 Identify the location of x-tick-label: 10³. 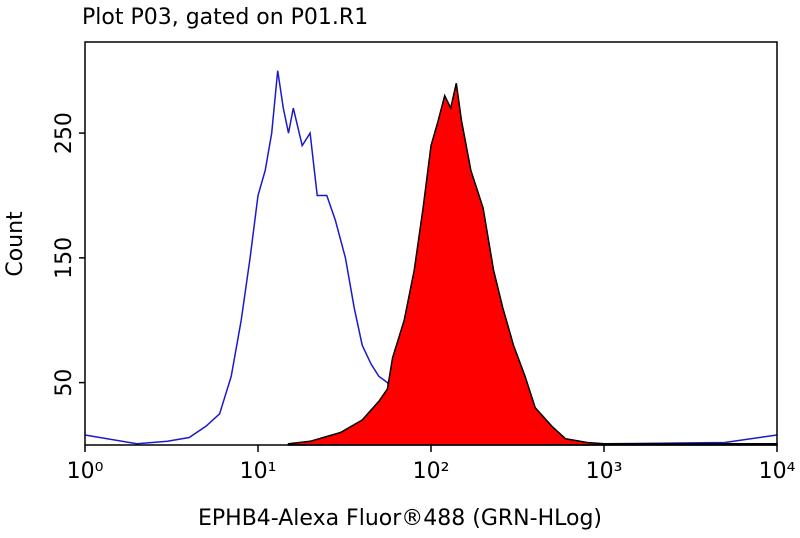
(604, 471).